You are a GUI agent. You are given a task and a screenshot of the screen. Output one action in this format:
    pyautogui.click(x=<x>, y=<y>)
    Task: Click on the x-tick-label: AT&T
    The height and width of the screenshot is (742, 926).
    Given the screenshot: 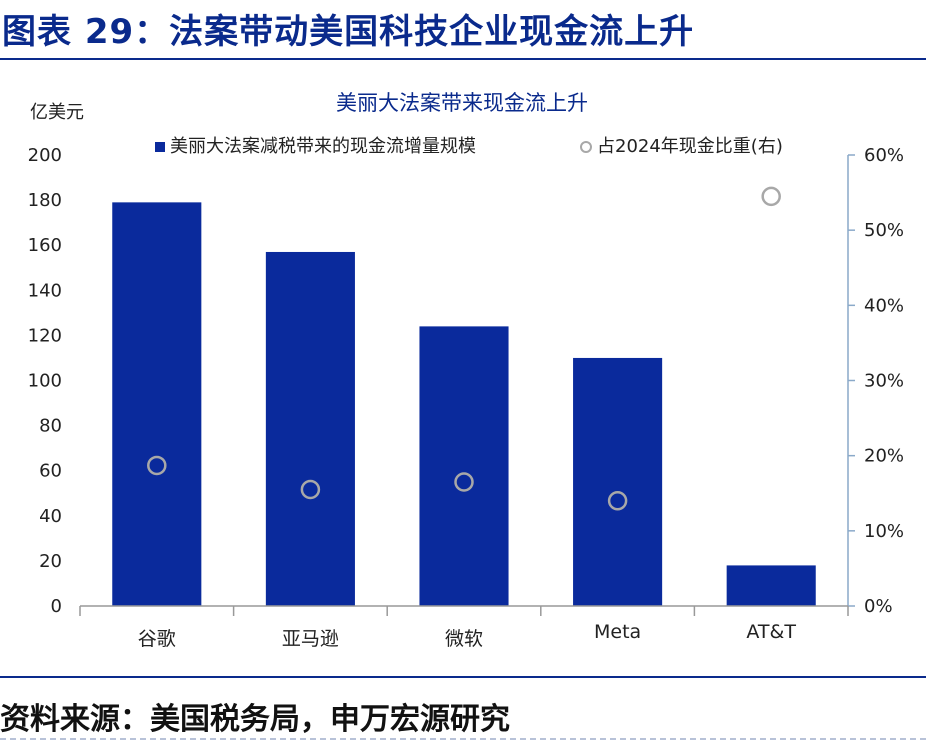 What is the action you would take?
    pyautogui.click(x=771, y=632)
    